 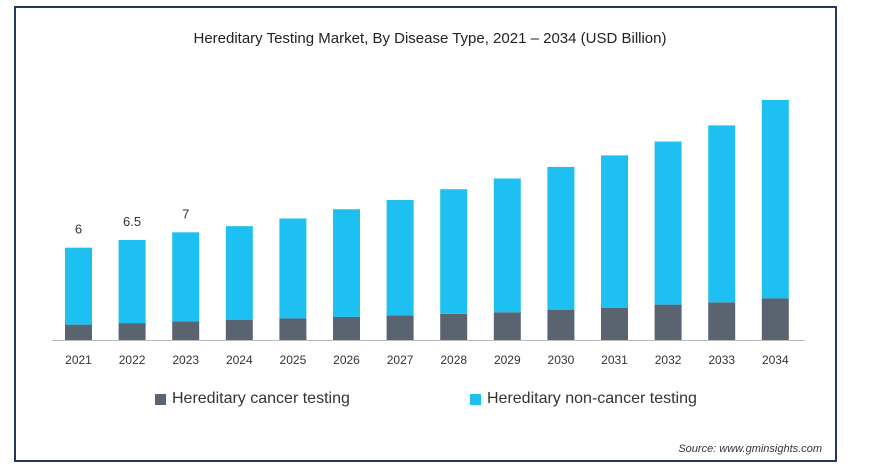 What do you see at coordinates (775, 319) in the screenshot?
I see `bar-cancer-2034` at bounding box center [775, 319].